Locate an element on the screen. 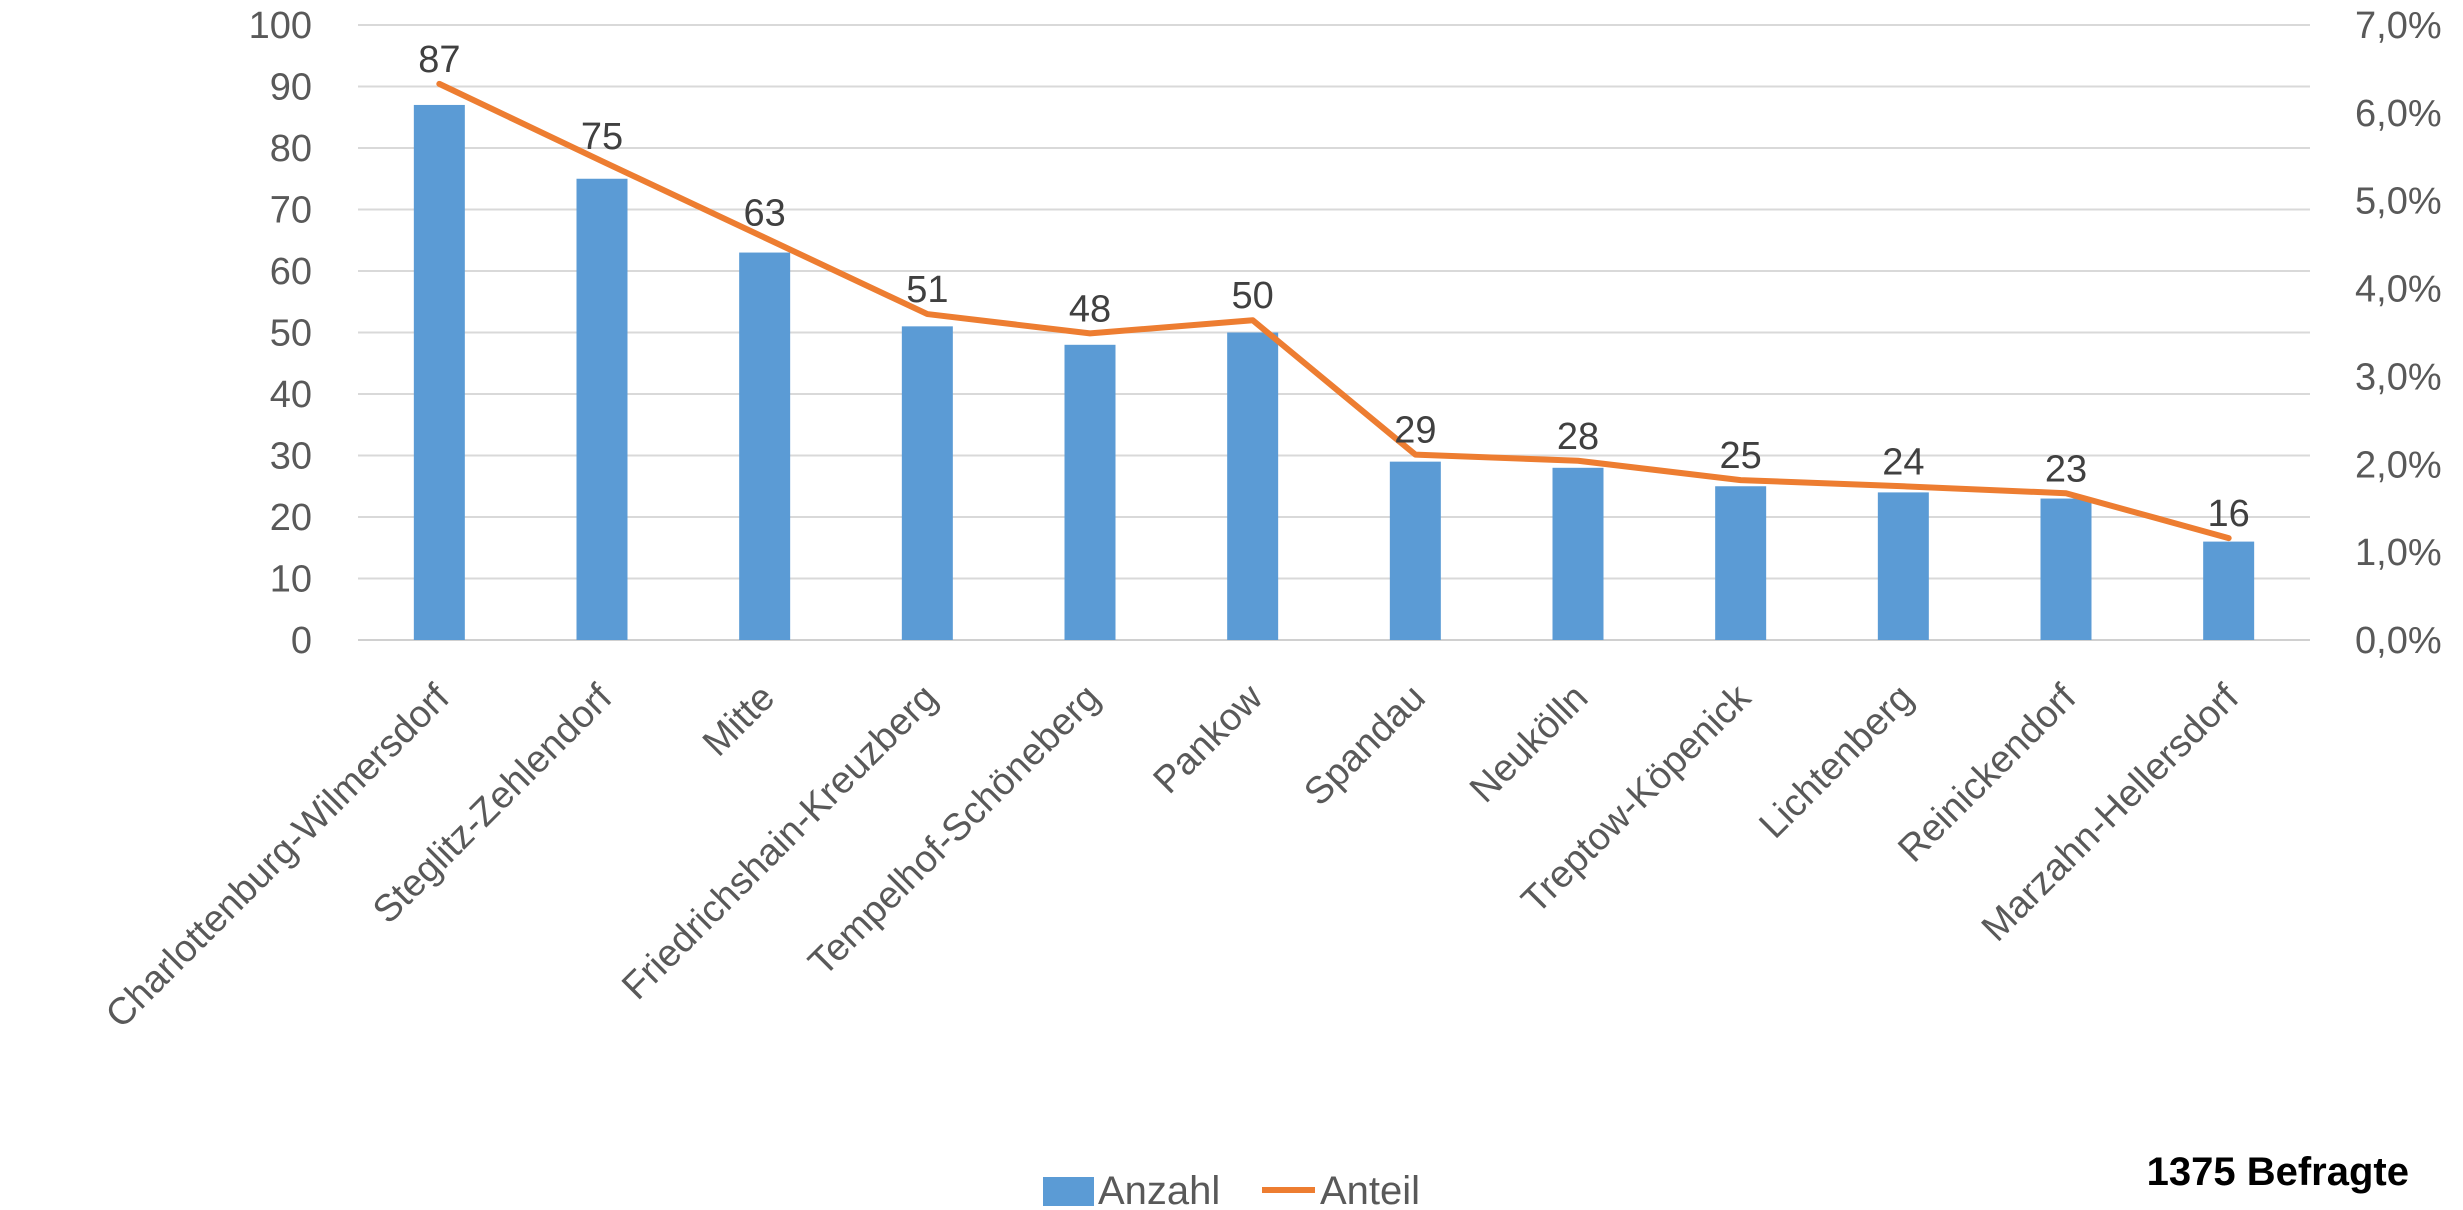 Image resolution: width=2463 pixels, height=1210 pixels. y-right-tick-label: 1,0% is located at coordinates (2398, 553).